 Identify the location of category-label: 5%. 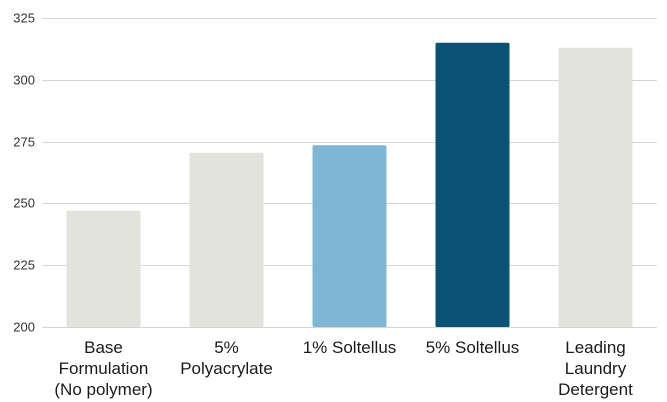
(226, 347).